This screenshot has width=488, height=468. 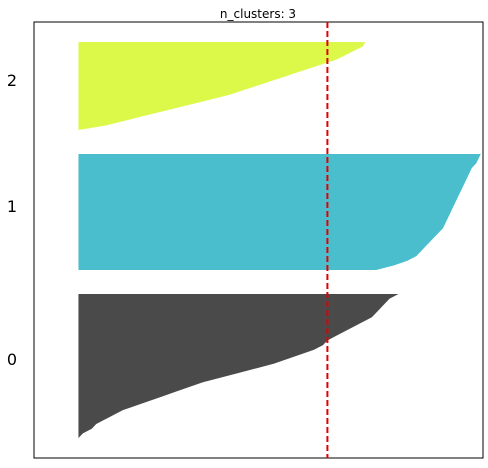 I want to click on cluster-2-silhouette, so click(x=221, y=86).